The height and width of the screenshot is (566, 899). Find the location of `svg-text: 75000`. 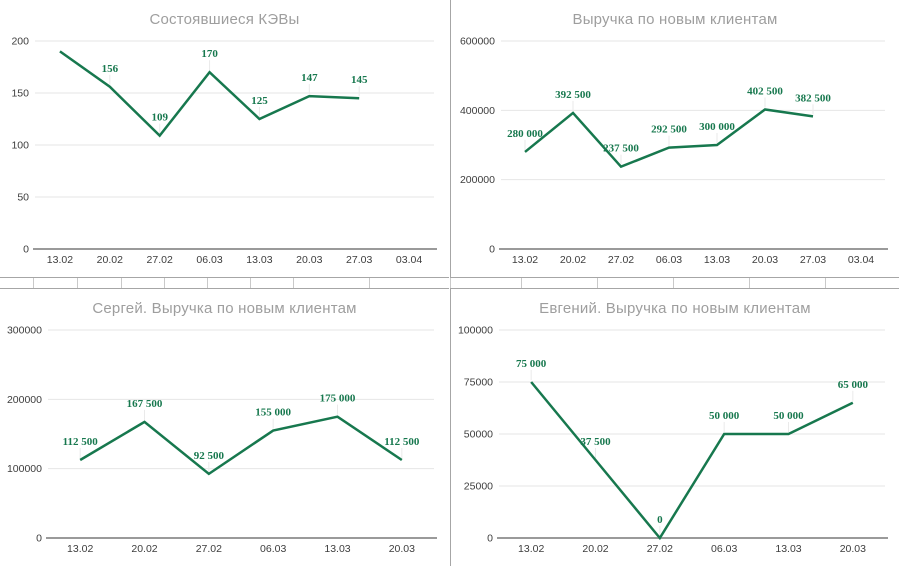

svg-text: 75000 is located at coordinates (478, 383).